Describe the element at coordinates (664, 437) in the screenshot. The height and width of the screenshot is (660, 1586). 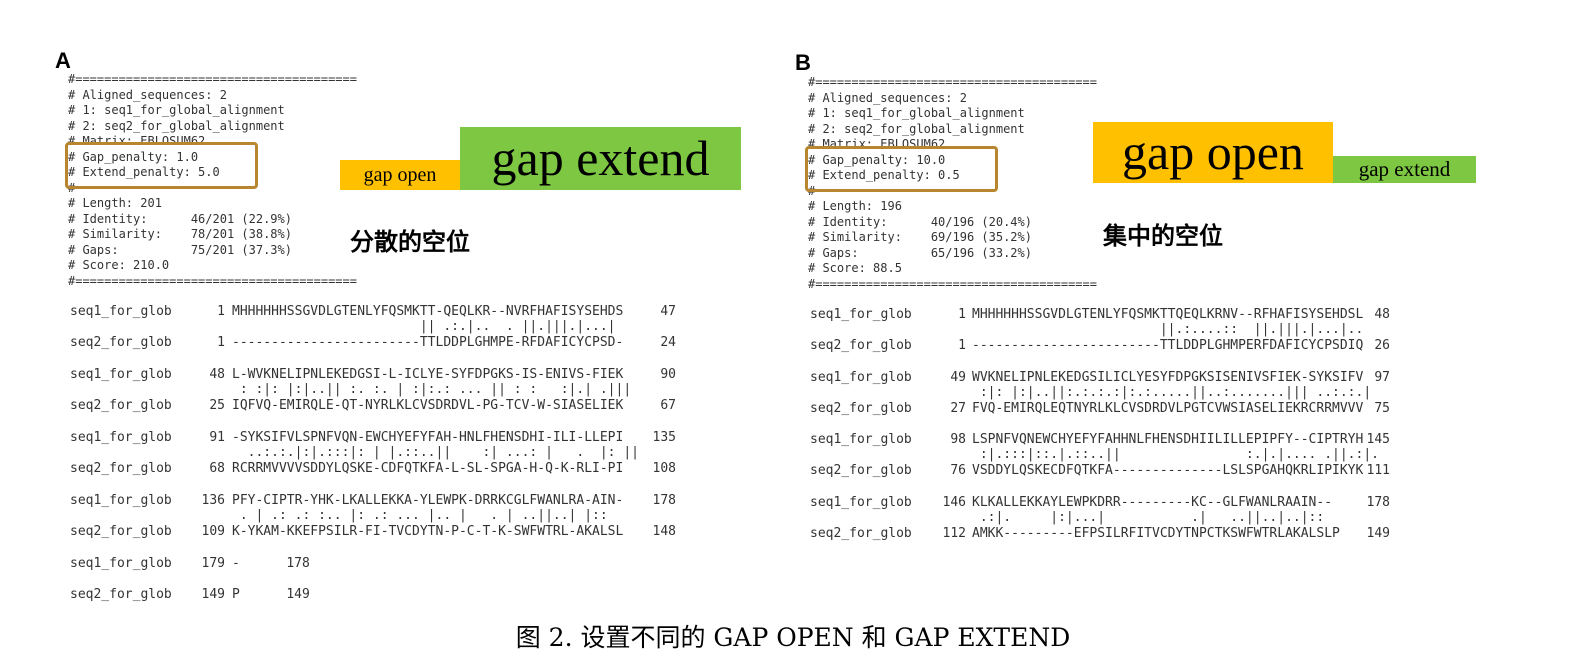
I see `end-position: 135` at that location.